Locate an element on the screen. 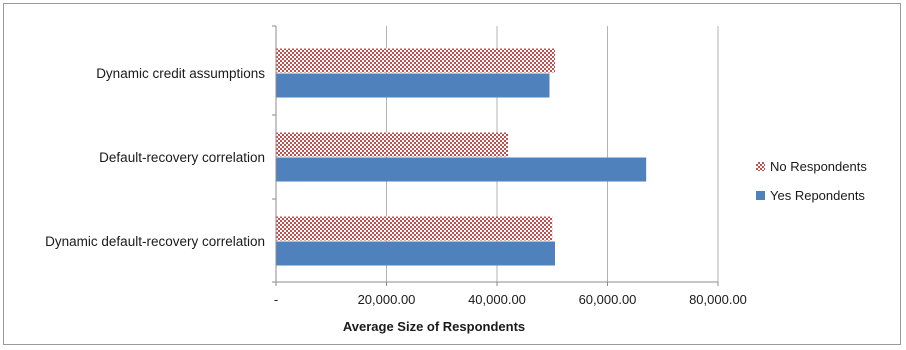 The image size is (906, 350). legend-swatch-yes-respondents is located at coordinates (760, 195).